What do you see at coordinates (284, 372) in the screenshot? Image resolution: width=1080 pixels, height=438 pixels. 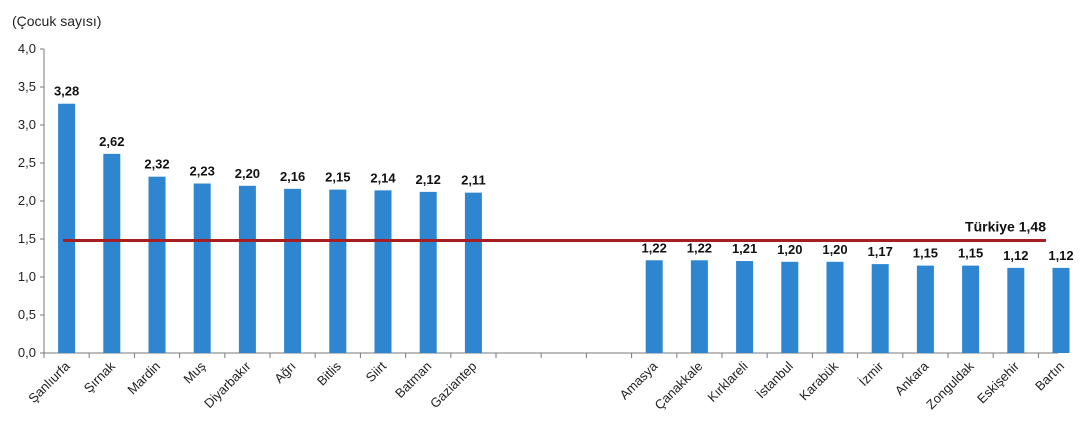 I see `x-category-label: Ağrı` at bounding box center [284, 372].